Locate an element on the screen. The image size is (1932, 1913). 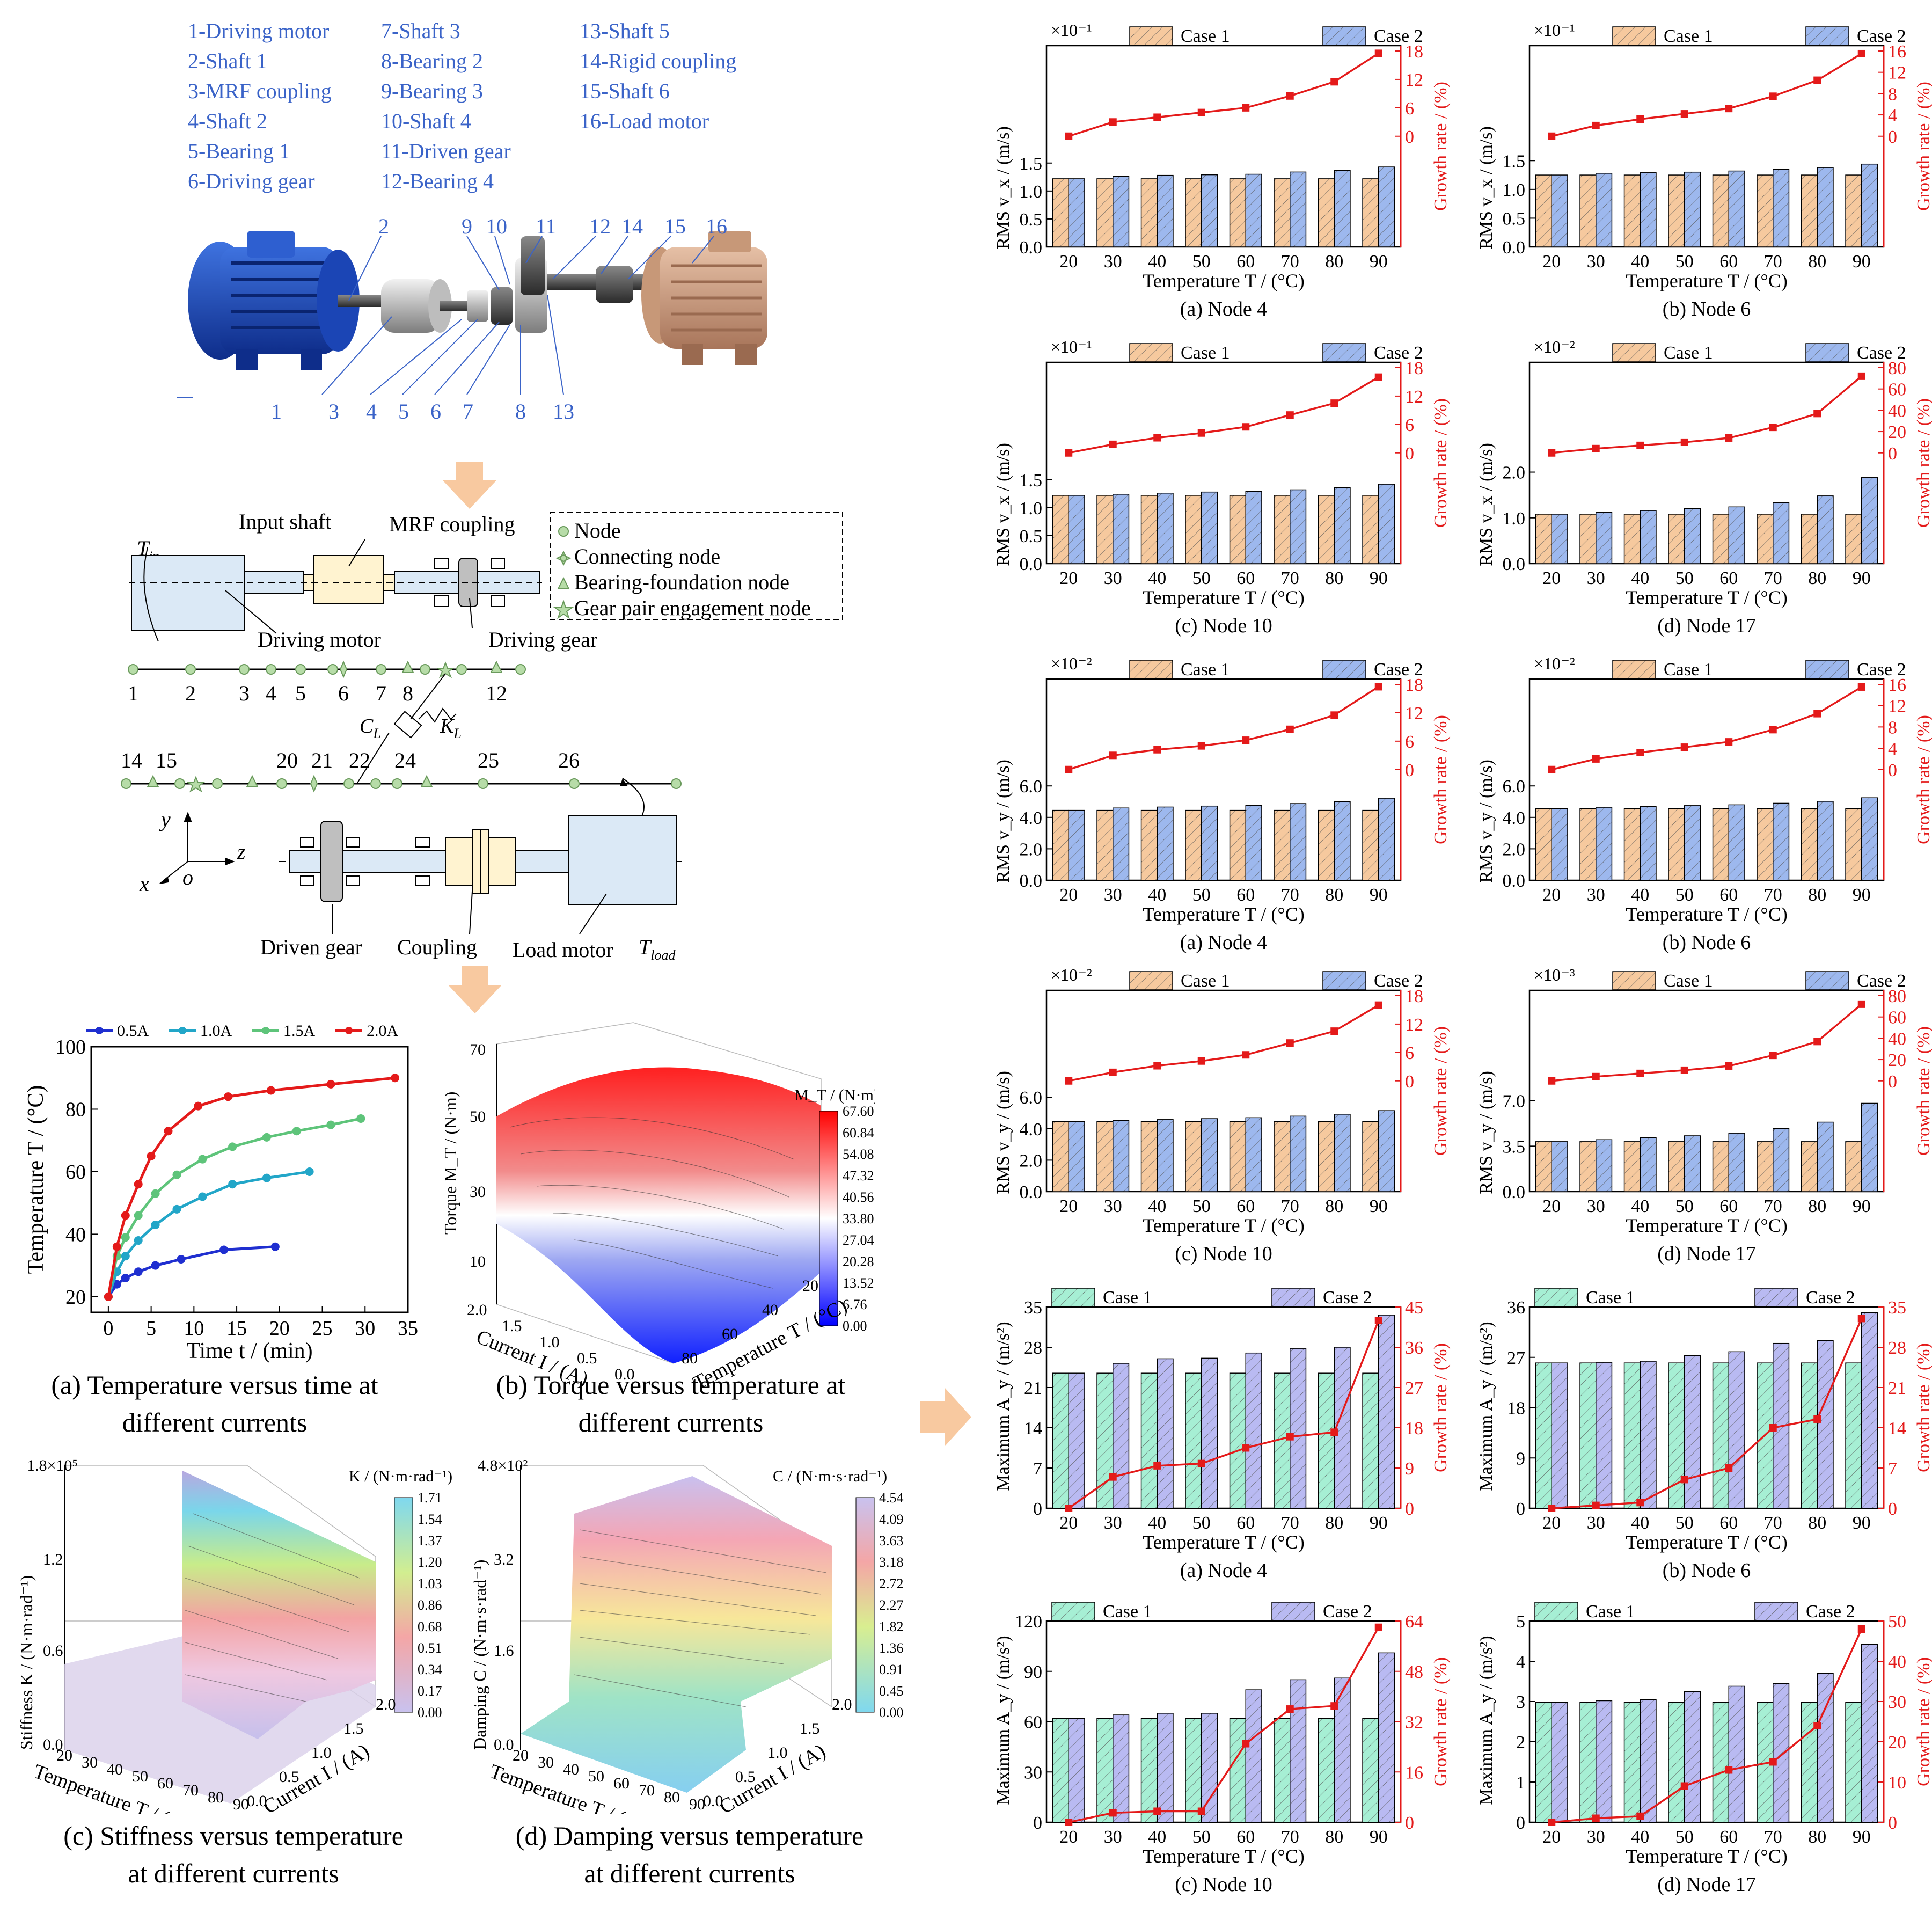
vy-n17-scale: ×10⁻³ is located at coordinates (1554, 974).